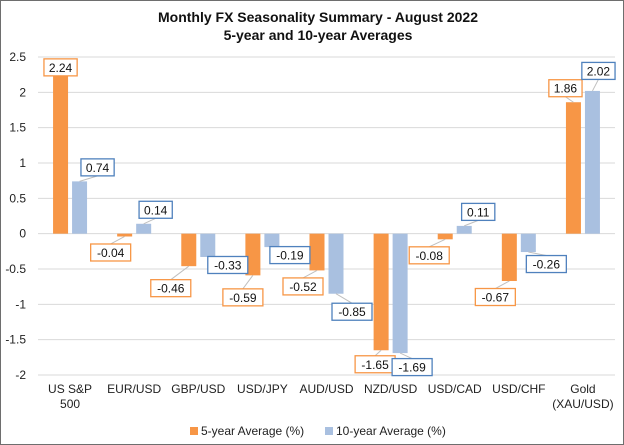  I want to click on y-tick-label: -2, so click(20, 375).